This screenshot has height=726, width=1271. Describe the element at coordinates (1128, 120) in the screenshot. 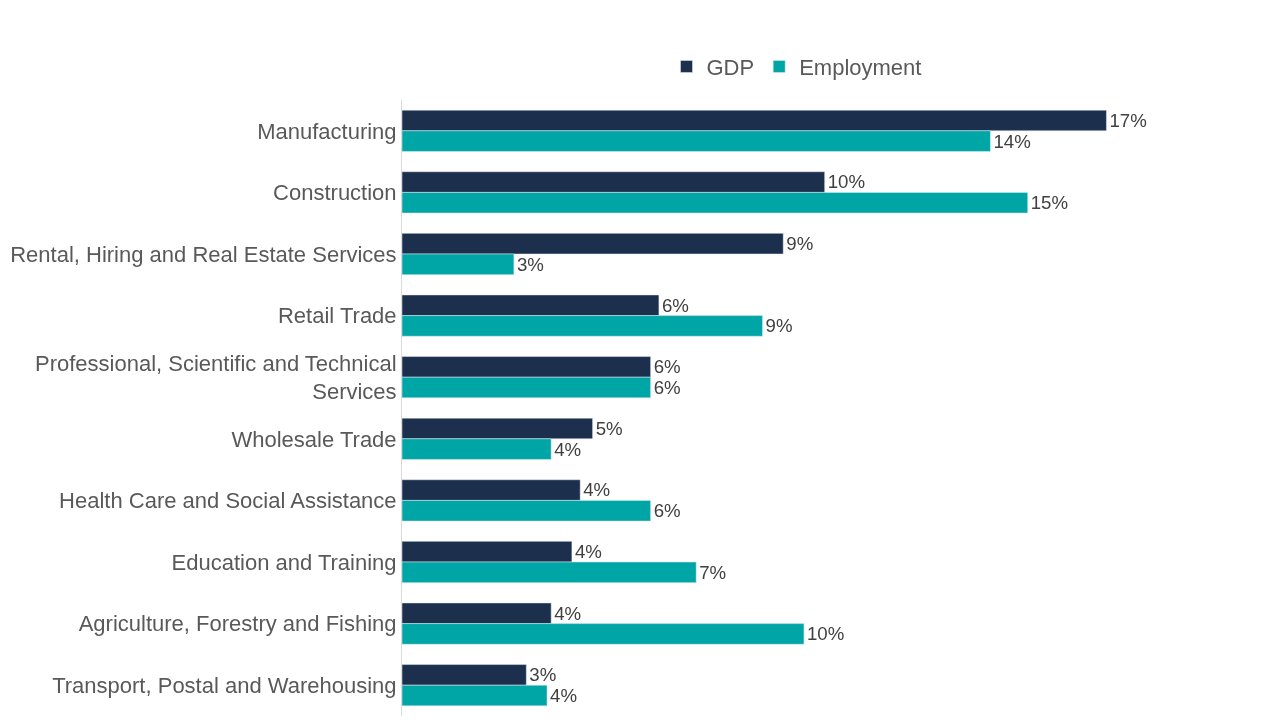

I see `data-label: 17%` at that location.